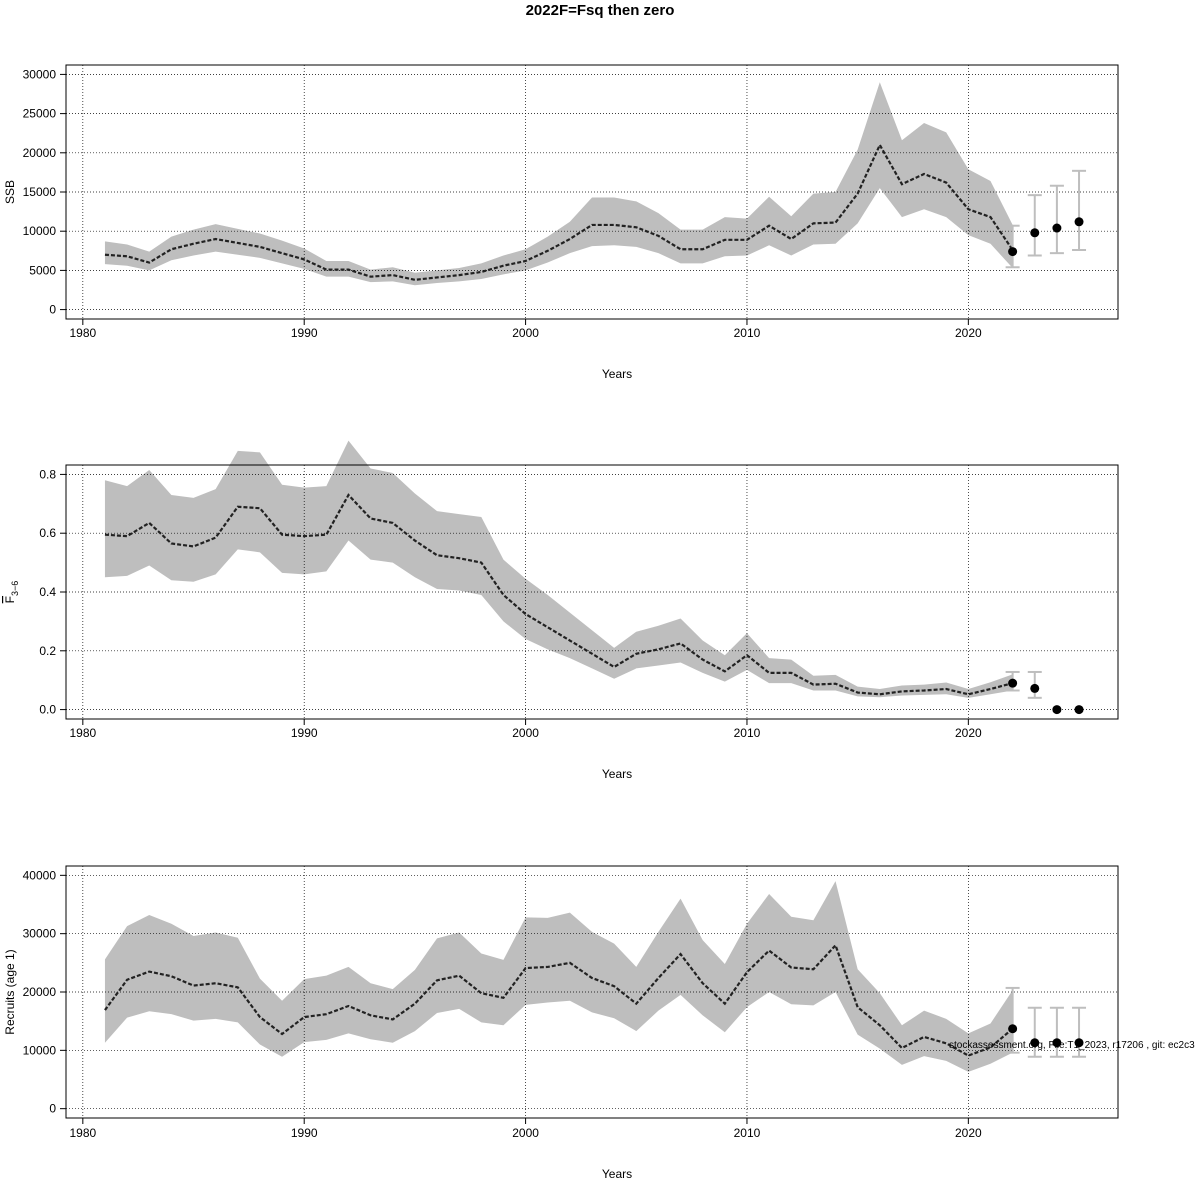 Image resolution: width=1200 pixels, height=1200 pixels. What do you see at coordinates (10, 599) in the screenshot?
I see `y-axis-label-main: F` at bounding box center [10, 599].